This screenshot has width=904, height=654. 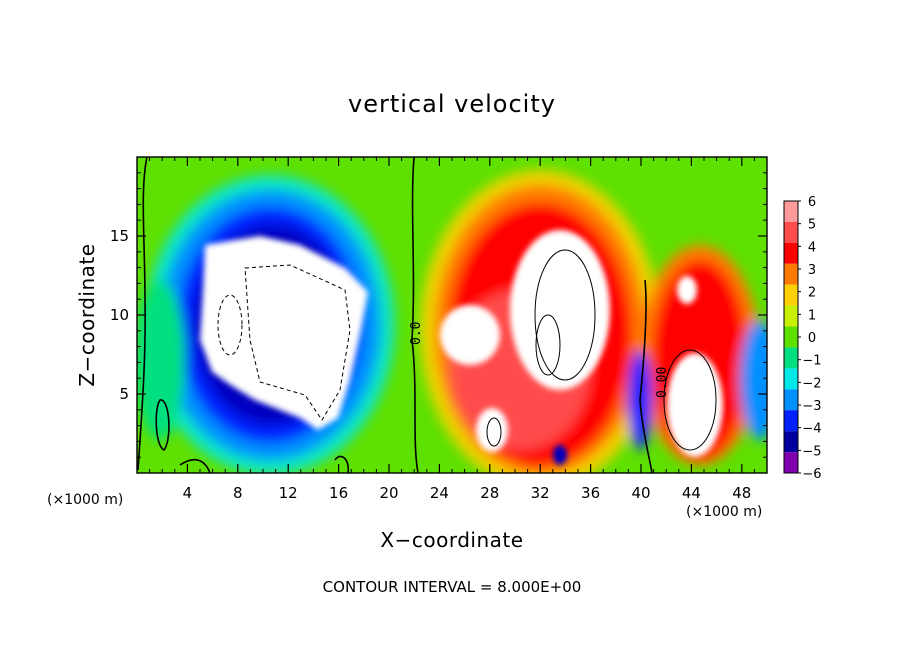 I want to click on colorbar-label: 3, so click(x=812, y=270).